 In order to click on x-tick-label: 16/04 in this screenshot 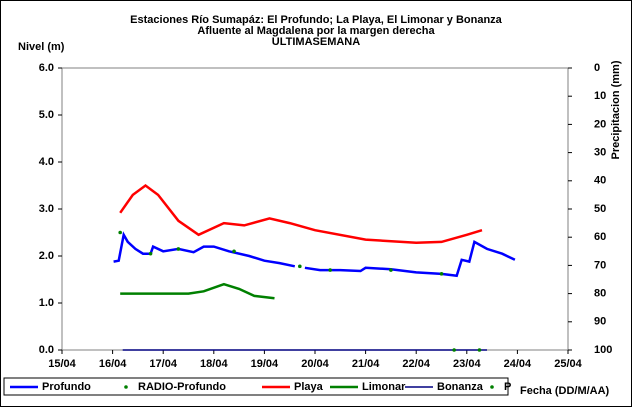, I will do `click(113, 364)`.